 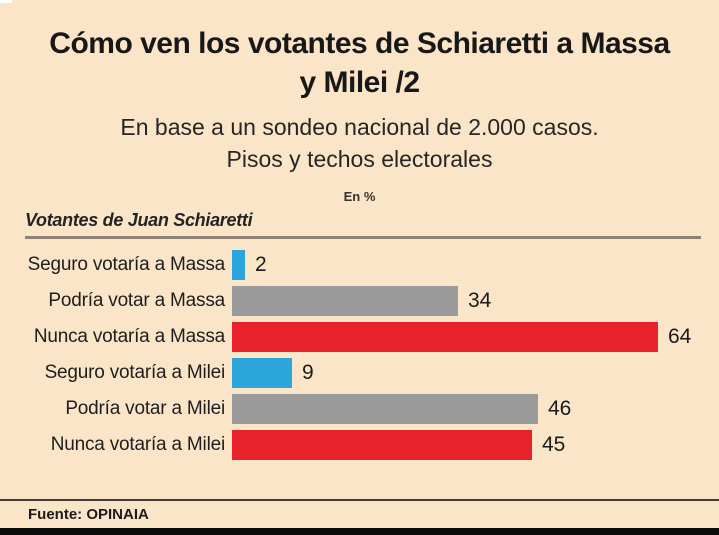 What do you see at coordinates (261, 264) in the screenshot?
I see `bar-value: 2` at bounding box center [261, 264].